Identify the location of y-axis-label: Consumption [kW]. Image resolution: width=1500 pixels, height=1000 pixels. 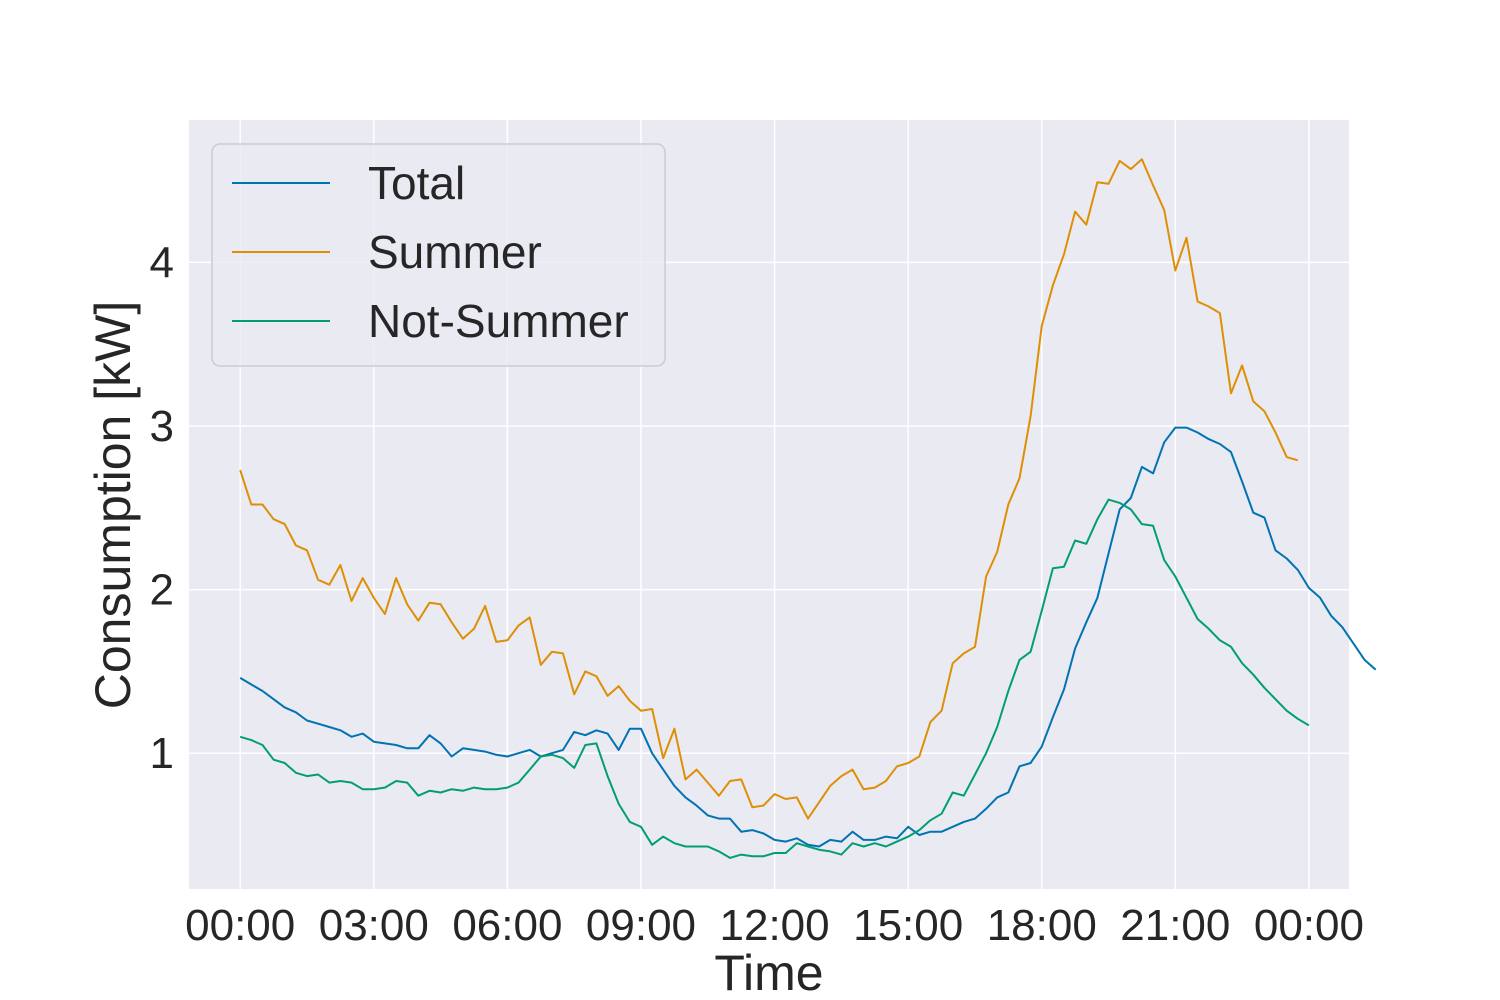
(113, 505).